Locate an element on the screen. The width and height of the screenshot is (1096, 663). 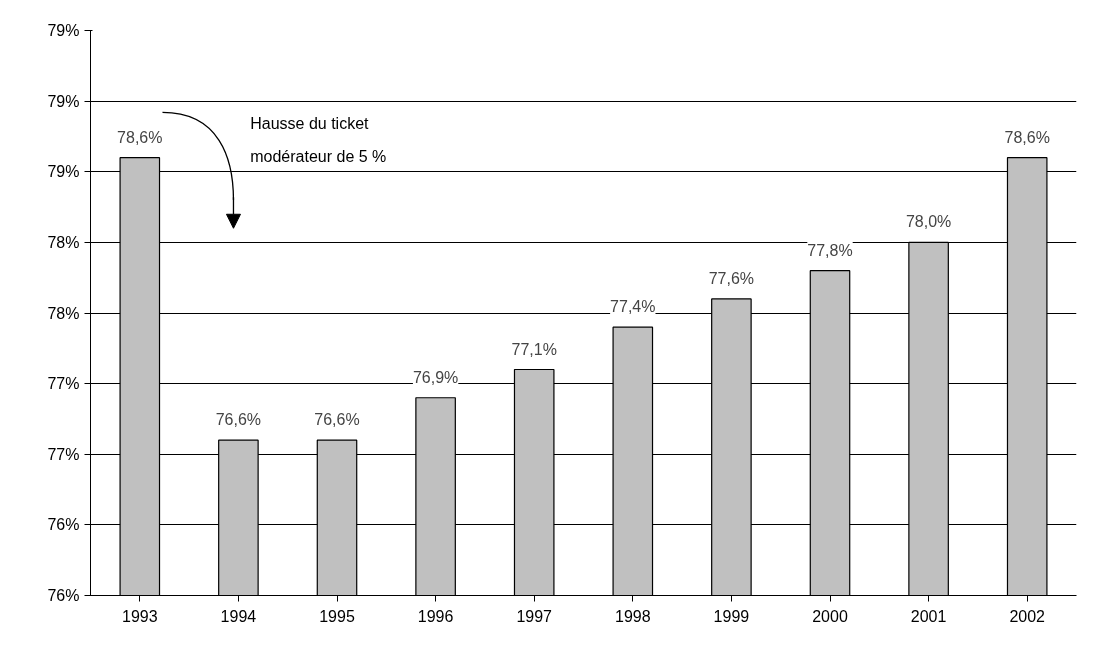
x-tick-label: 1994 is located at coordinates (238, 616).